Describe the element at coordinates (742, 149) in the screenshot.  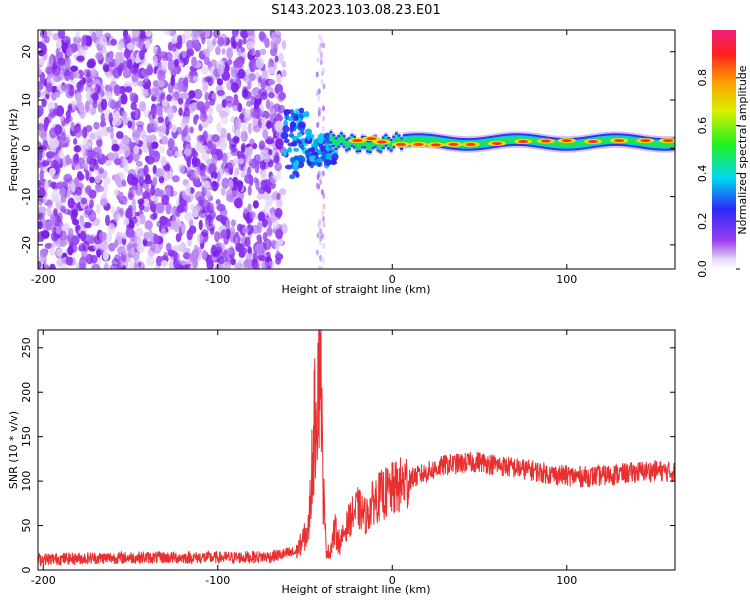
I see `colorbar-label: Normalized spectral amplitude` at that location.